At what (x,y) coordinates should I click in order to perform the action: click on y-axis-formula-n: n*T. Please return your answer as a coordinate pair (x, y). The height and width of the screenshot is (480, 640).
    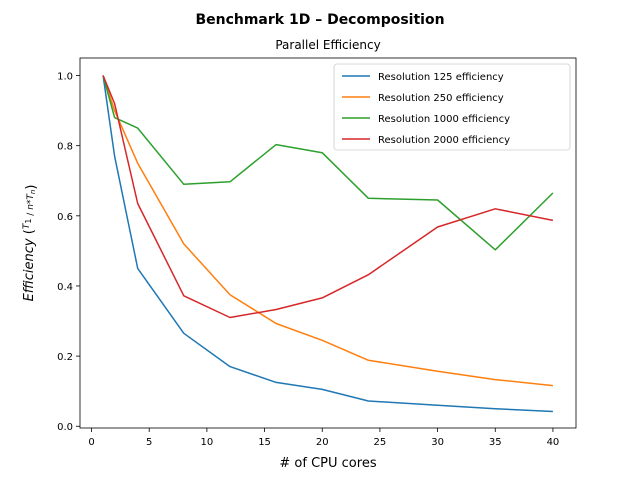
    Looking at the image, I should click on (31, 201).